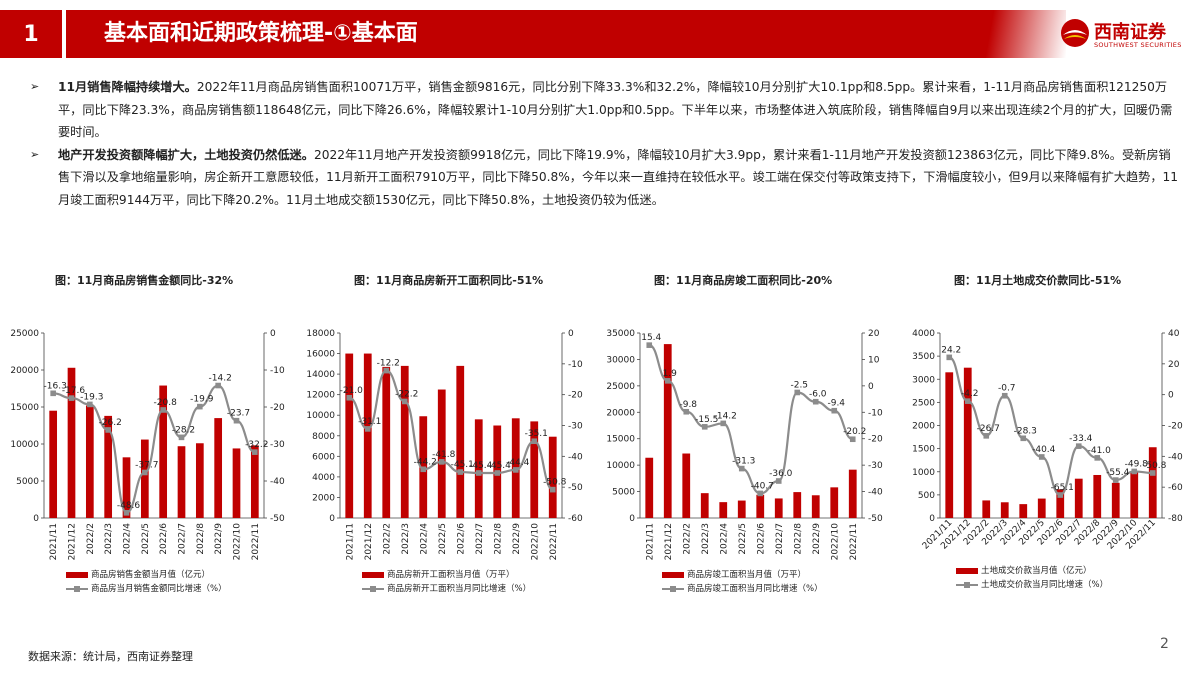  Describe the element at coordinates (706, 420) in the screenshot. I see `data-label: -15.5` at that location.